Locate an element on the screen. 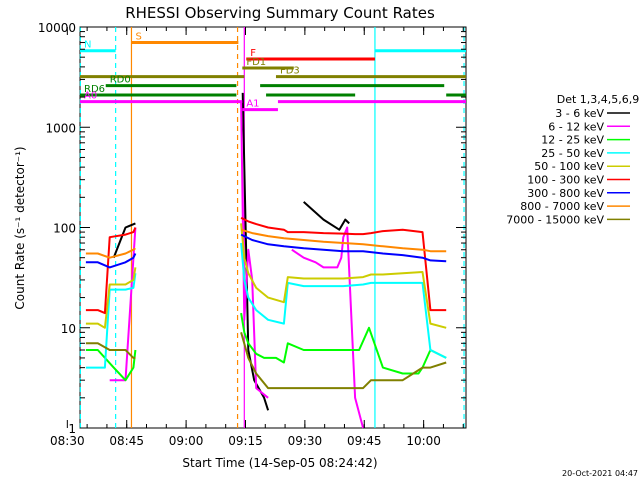 Image resolution: width=640 pixels, height=480 pixels. flag-label-f: F is located at coordinates (253, 53).